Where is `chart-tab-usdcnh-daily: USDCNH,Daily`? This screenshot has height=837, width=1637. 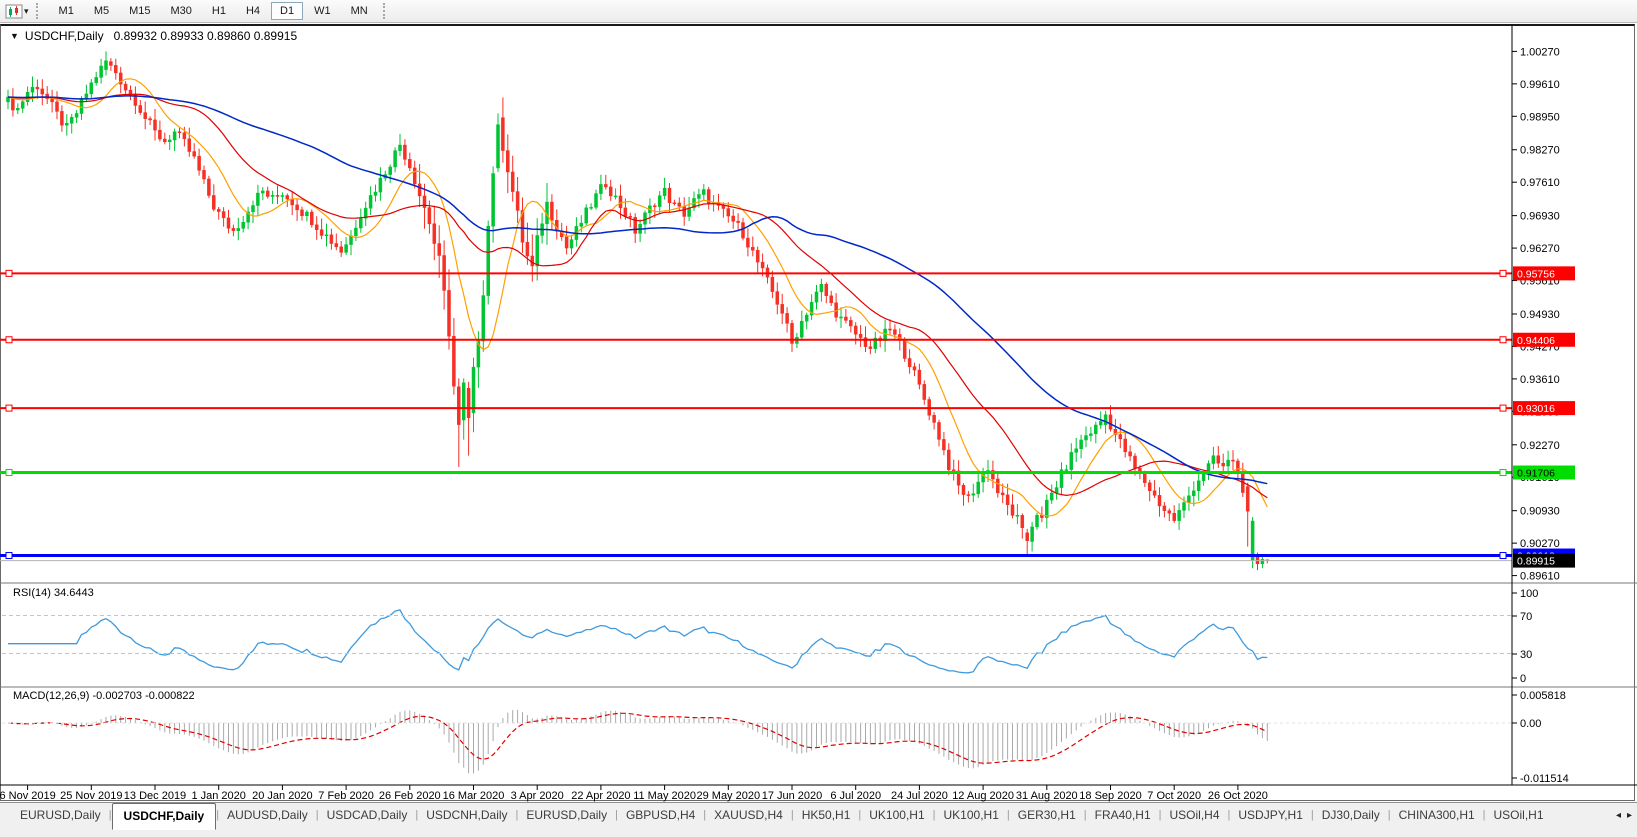 chart-tab-usdcnh-daily: USDCNH,Daily is located at coordinates (467, 815).